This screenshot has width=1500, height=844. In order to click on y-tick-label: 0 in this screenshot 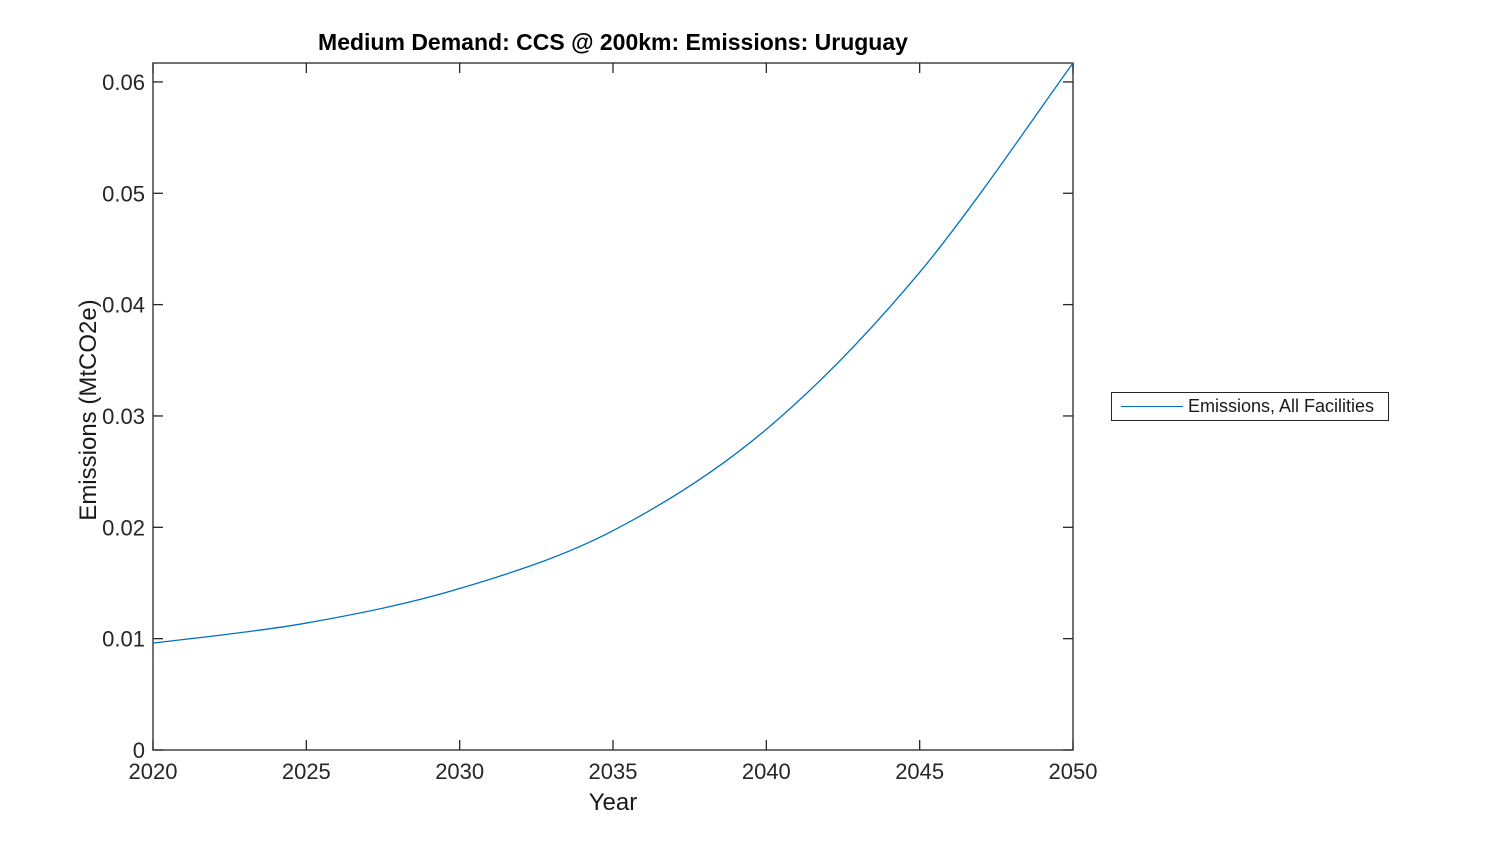, I will do `click(139, 750)`.